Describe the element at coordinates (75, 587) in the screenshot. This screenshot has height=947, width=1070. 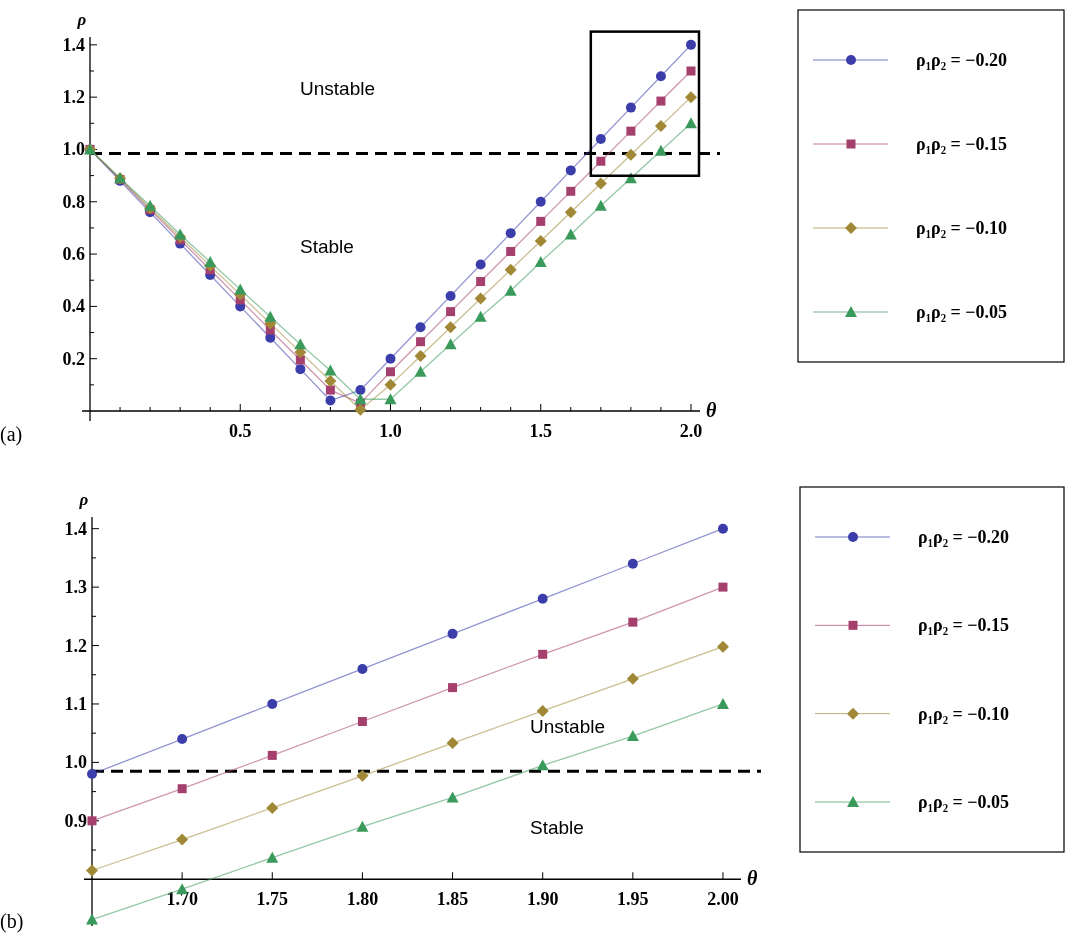
I see `y-tick-label: 1.3` at that location.